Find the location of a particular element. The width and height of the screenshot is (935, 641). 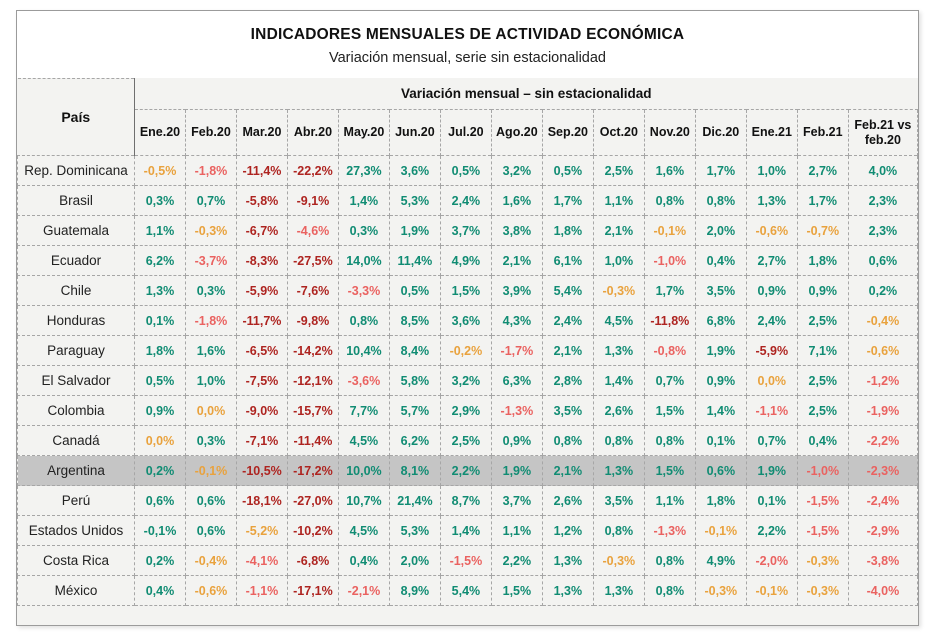

month-column-header: Nov.20 is located at coordinates (669, 132).